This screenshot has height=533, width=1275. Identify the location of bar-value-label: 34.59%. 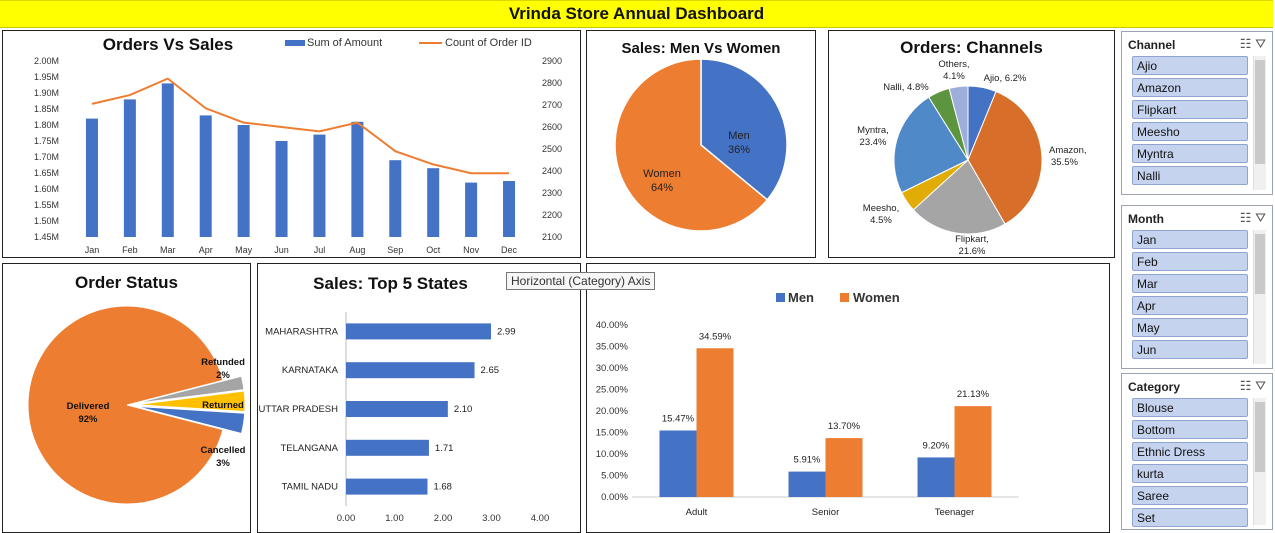
(715, 336).